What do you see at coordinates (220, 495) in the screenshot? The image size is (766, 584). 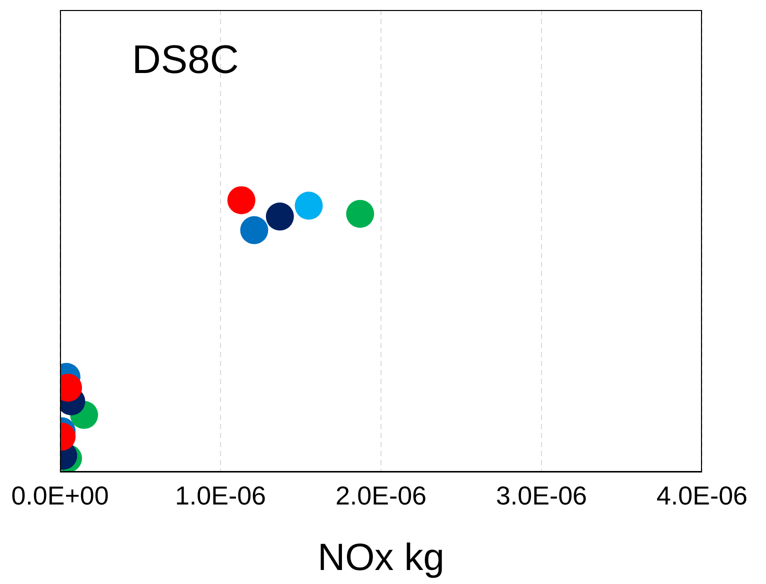 I see `x-tick-label: 1.0E-06` at bounding box center [220, 495].